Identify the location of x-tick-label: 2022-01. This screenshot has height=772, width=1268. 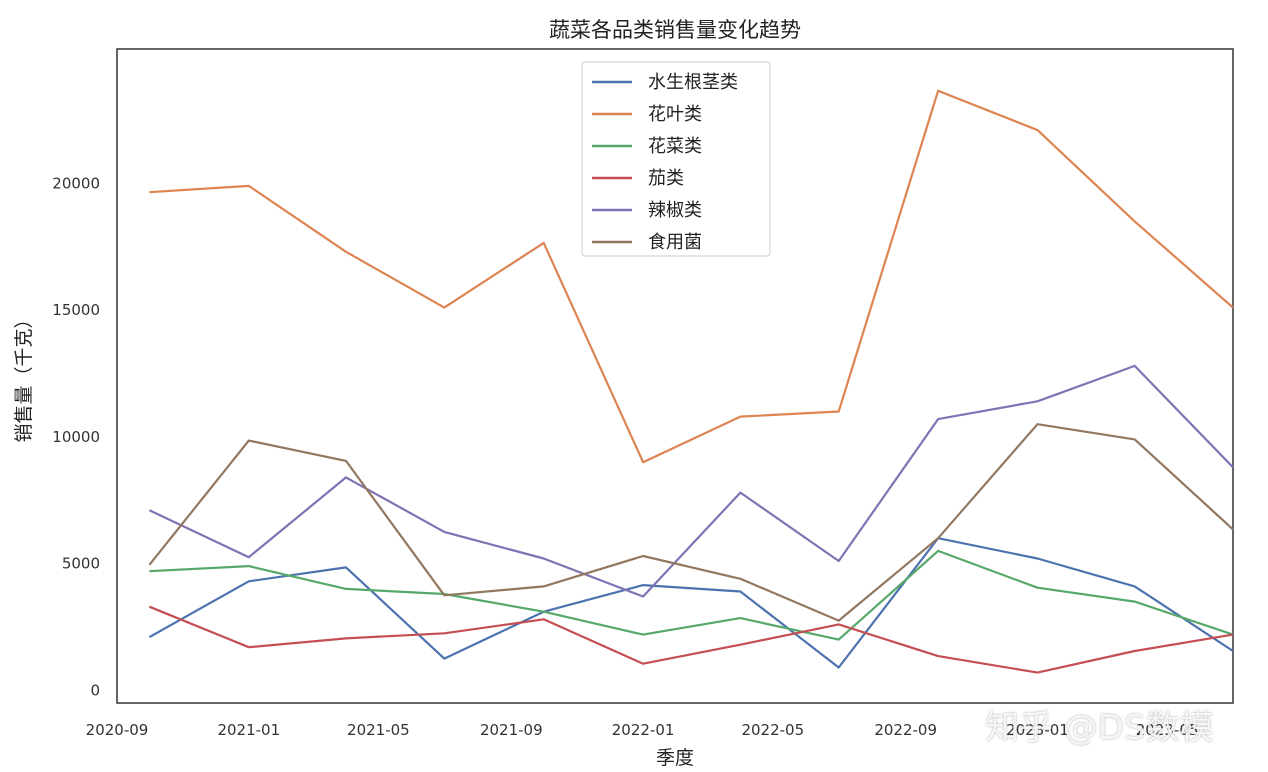
(643, 730).